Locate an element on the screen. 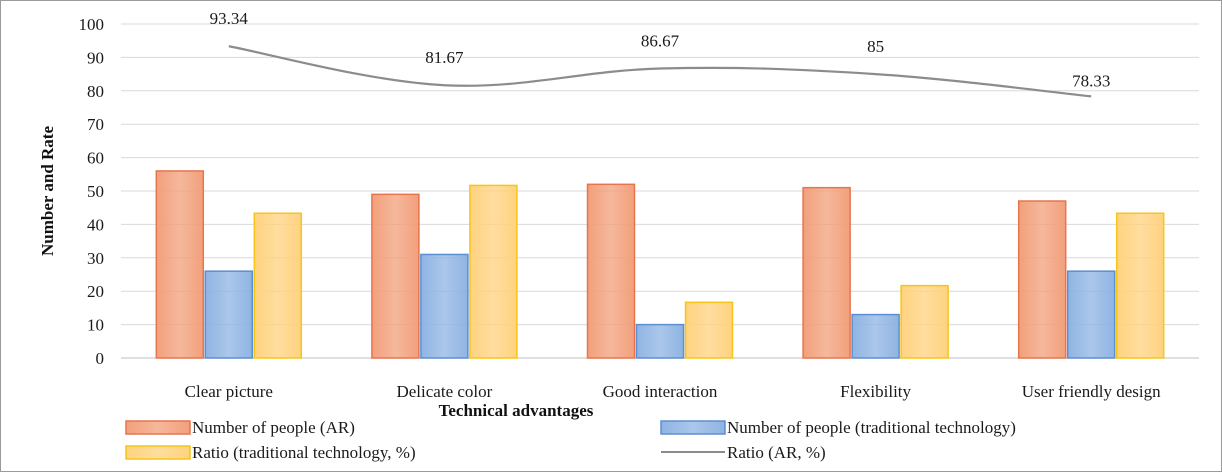 The height and width of the screenshot is (473, 1222). data-label: 85 is located at coordinates (875, 46).